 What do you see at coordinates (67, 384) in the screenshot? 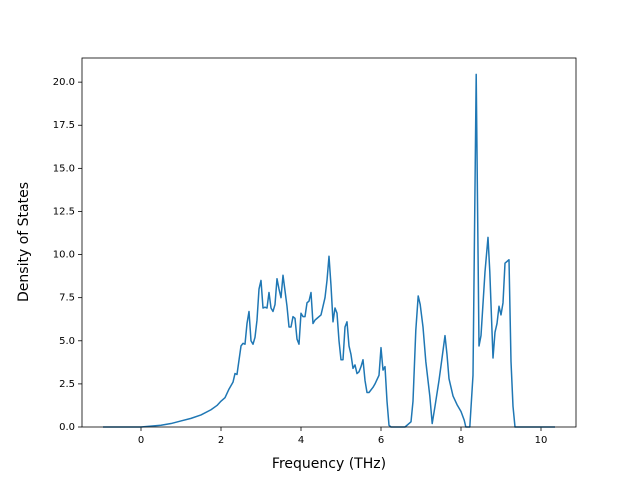
I see `y-tick-label: 2.5` at bounding box center [67, 384].